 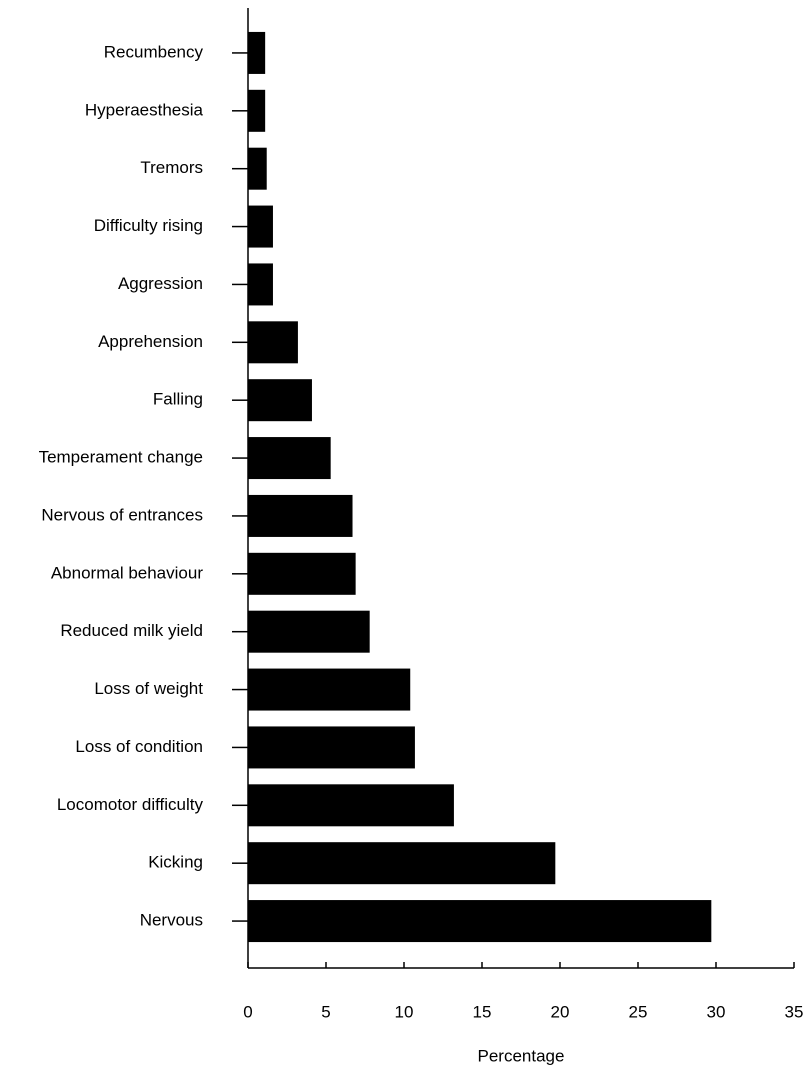 I want to click on y-tick-label: Falling, so click(x=178, y=399).